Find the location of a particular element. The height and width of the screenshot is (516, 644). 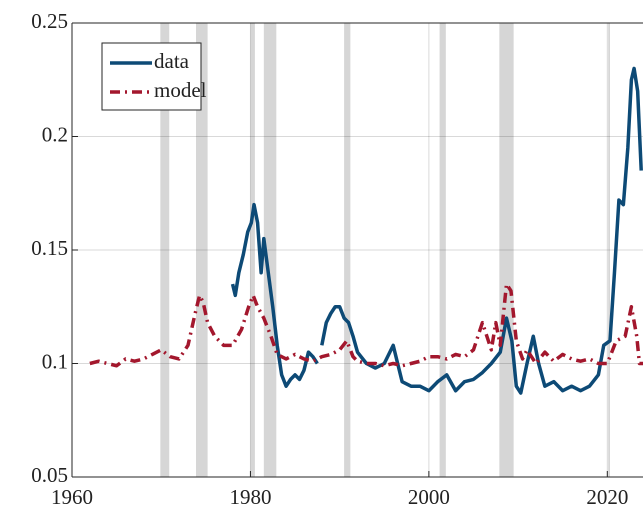

y-tick-label: 0.15 is located at coordinates (49, 248).